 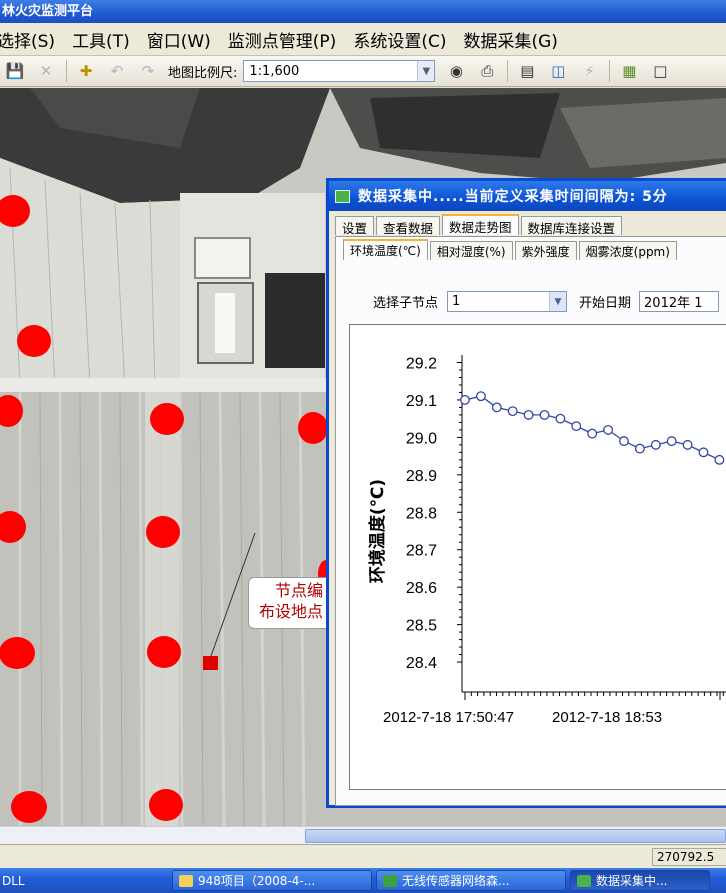 What do you see at coordinates (47, 11) in the screenshot?
I see `app-title: 林火灾监测平台` at bounding box center [47, 11].